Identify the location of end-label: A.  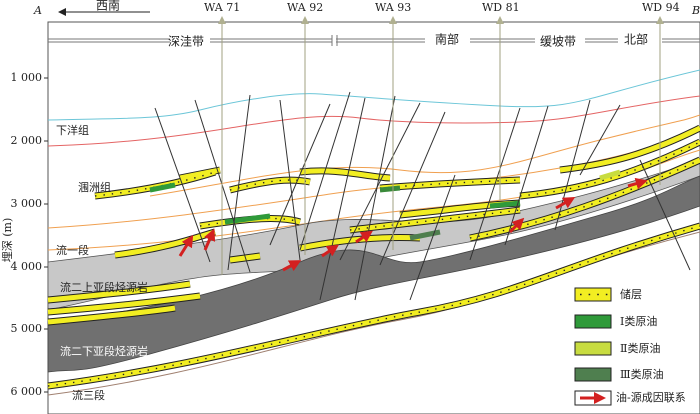
(37, 10).